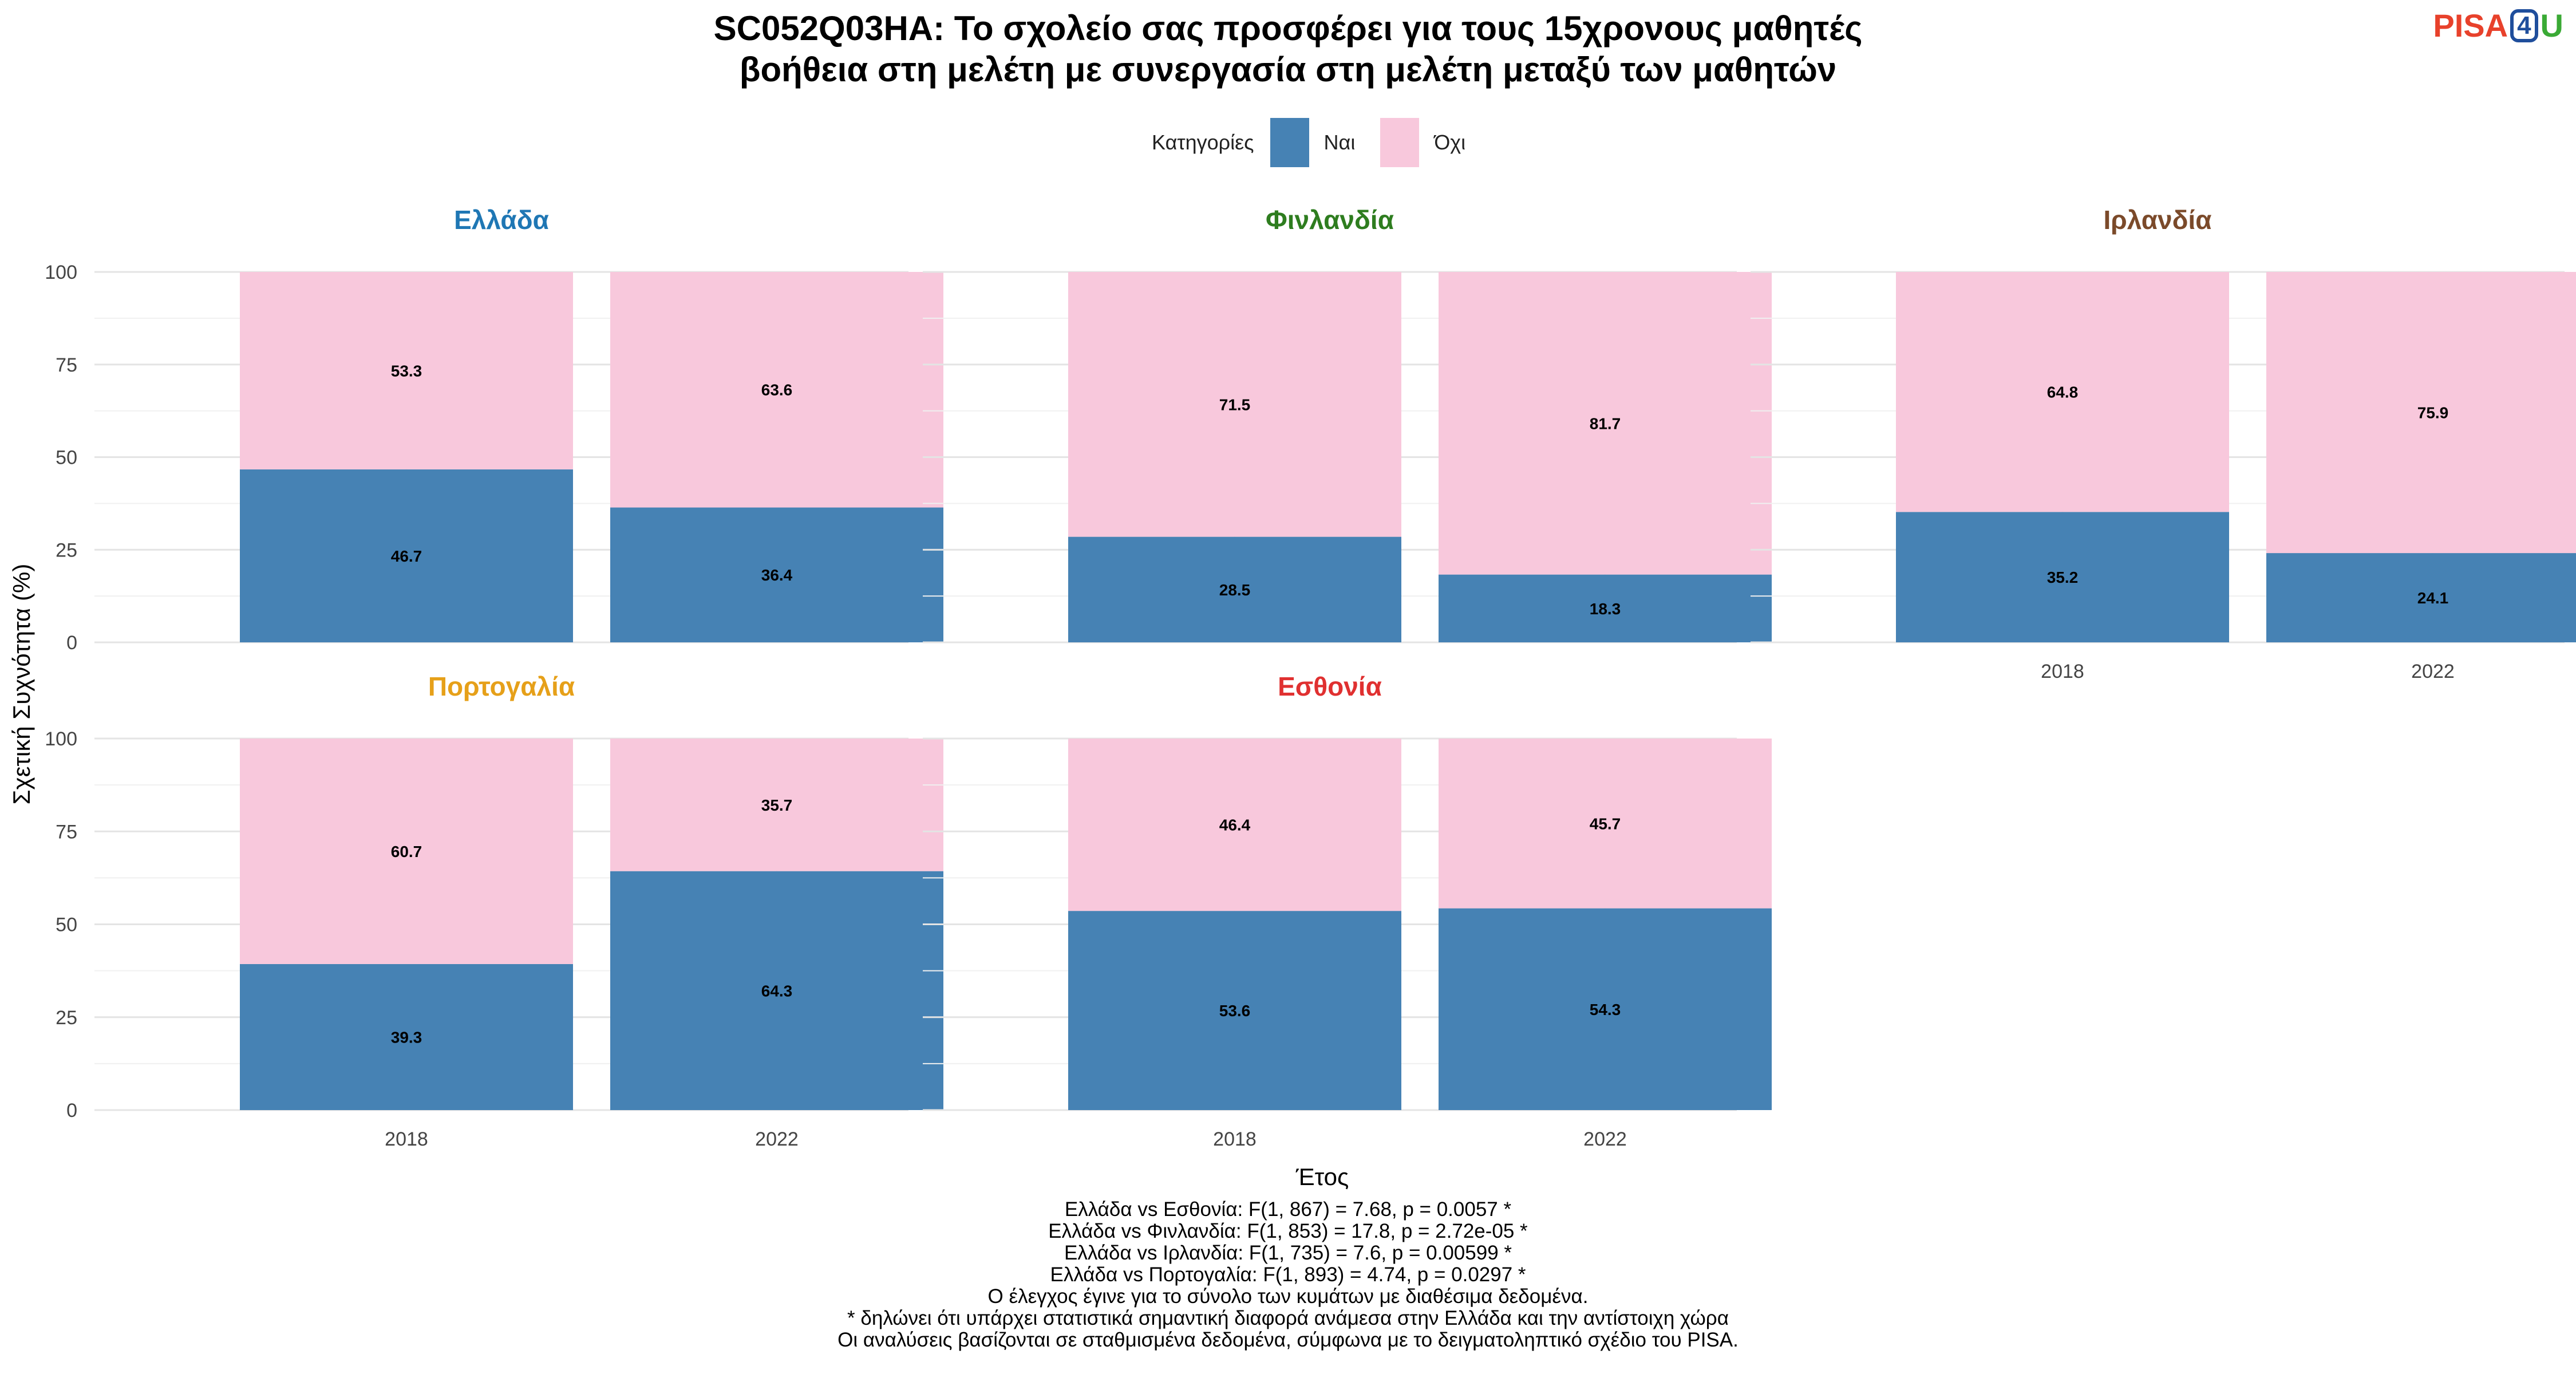  What do you see at coordinates (1330, 220) in the screenshot?
I see `panel-title-2: Φινλανδία` at bounding box center [1330, 220].